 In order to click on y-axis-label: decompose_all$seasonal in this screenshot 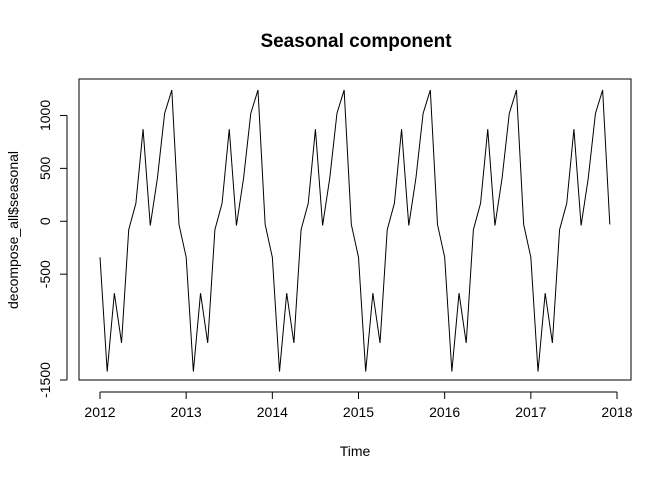, I will do `click(13, 230)`.